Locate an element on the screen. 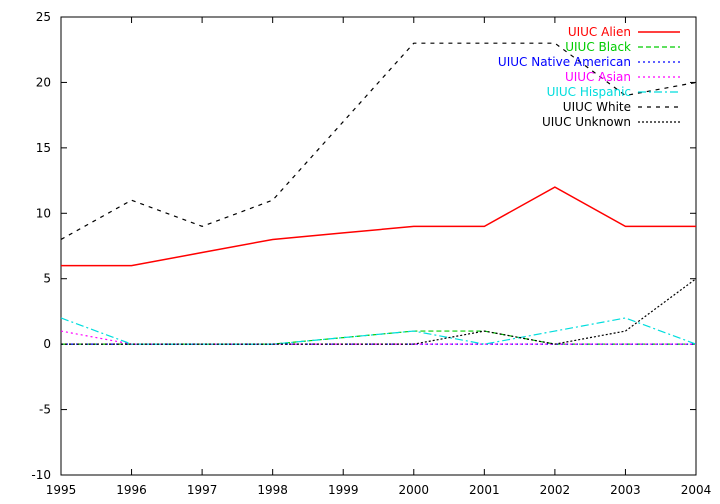 The height and width of the screenshot is (504, 720). legend-label: UIUC Alien is located at coordinates (599, 32).